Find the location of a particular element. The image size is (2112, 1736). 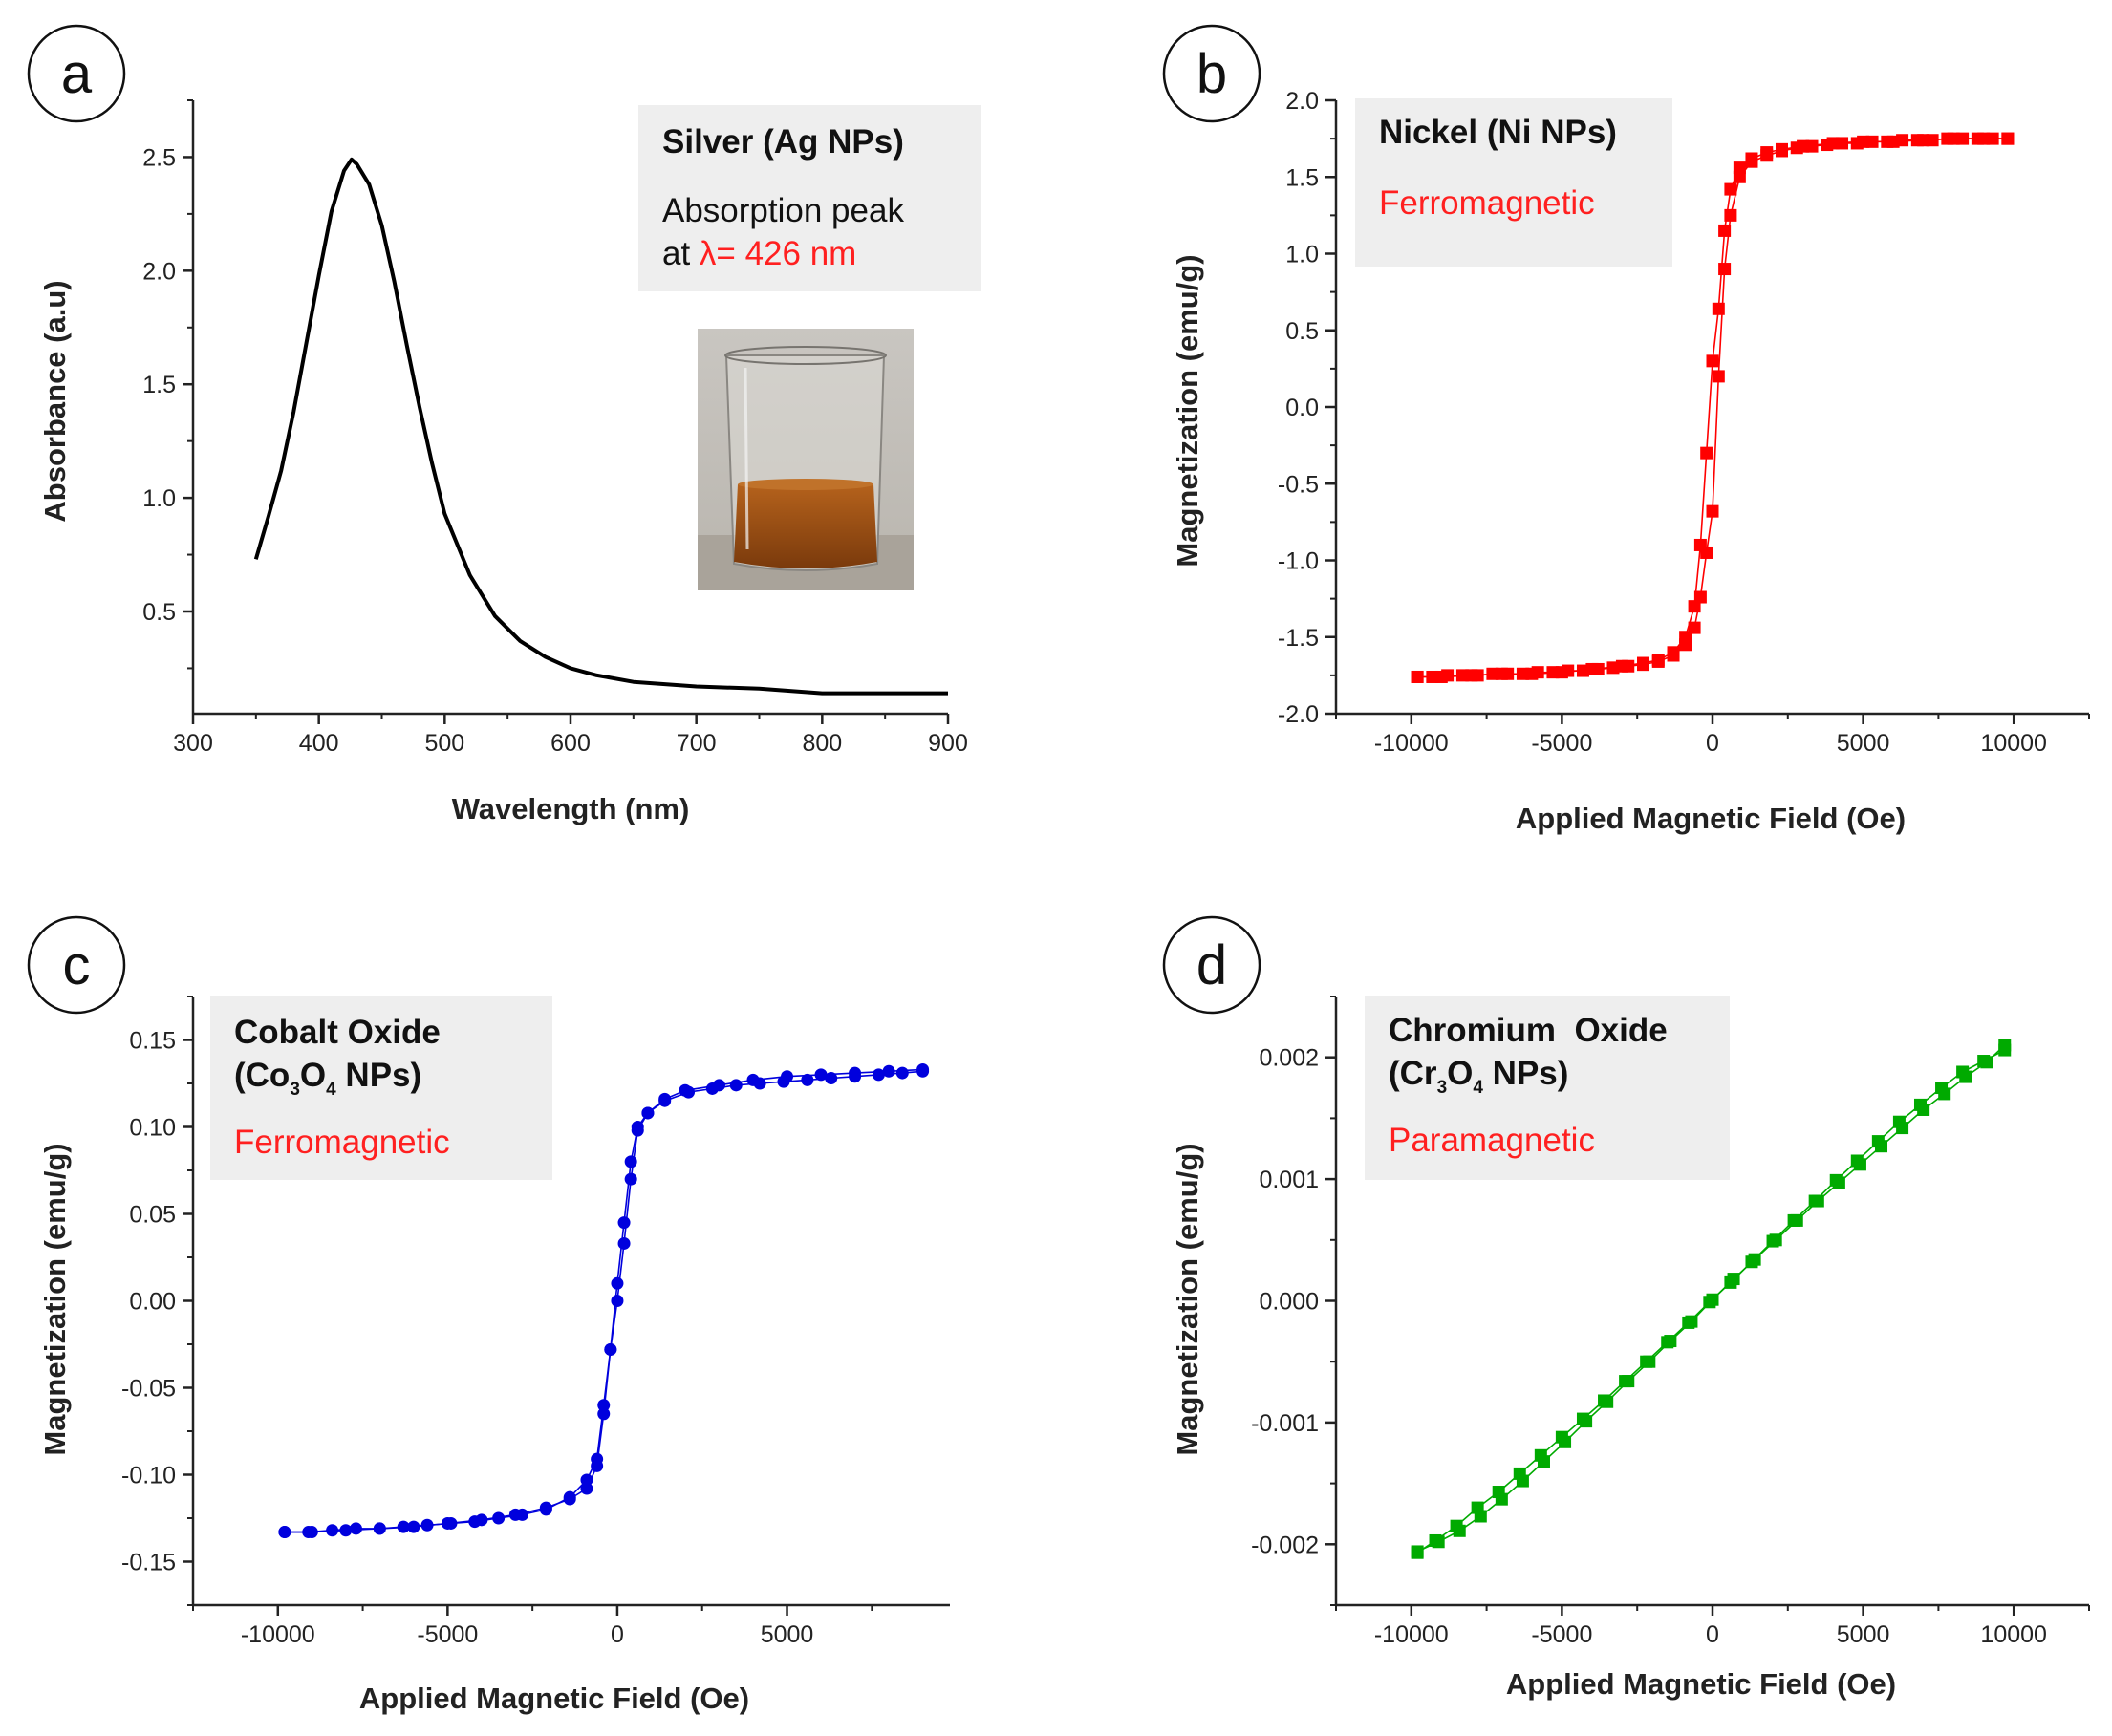

c-y-tick-label: 0.00 is located at coordinates (152, 1302).